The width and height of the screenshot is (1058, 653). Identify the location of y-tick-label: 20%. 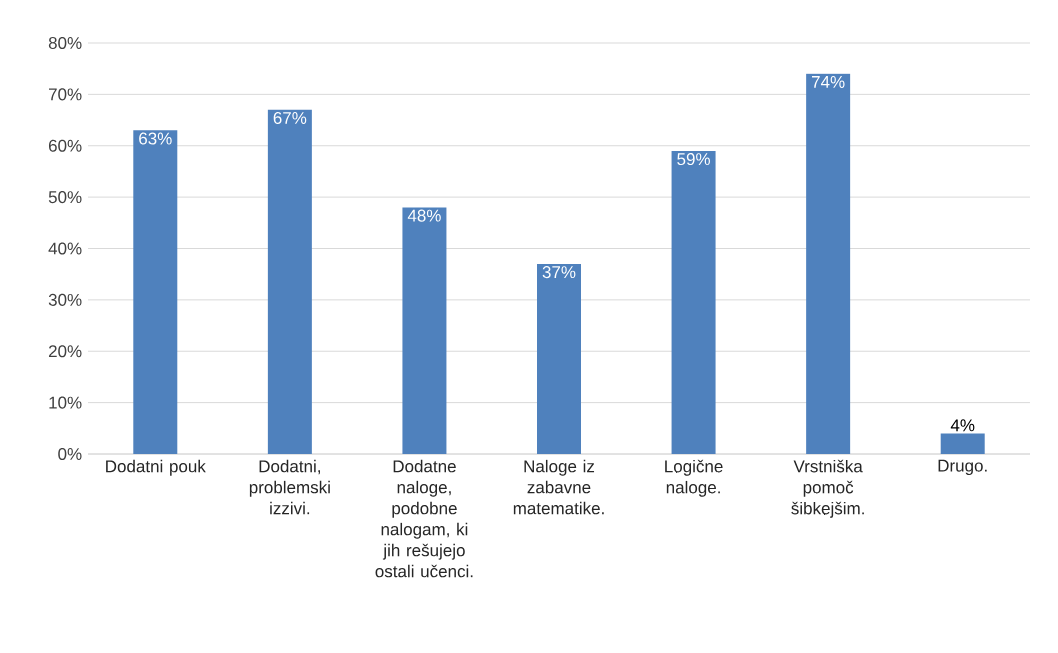
(65, 351).